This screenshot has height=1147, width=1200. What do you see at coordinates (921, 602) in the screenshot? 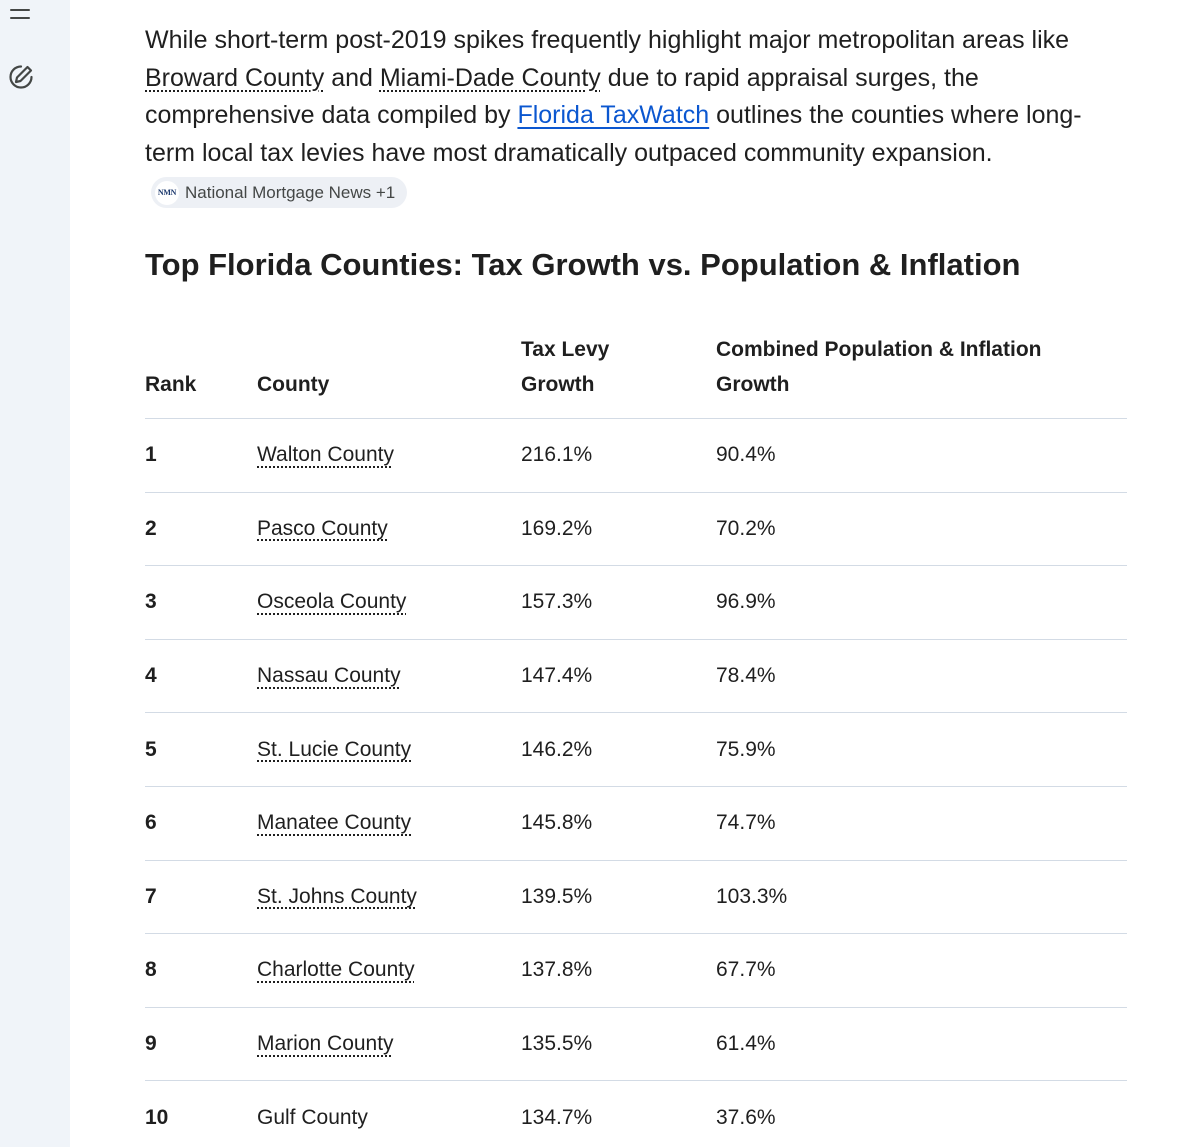
I see `combined-growth-cell: 96.9%` at bounding box center [921, 602].